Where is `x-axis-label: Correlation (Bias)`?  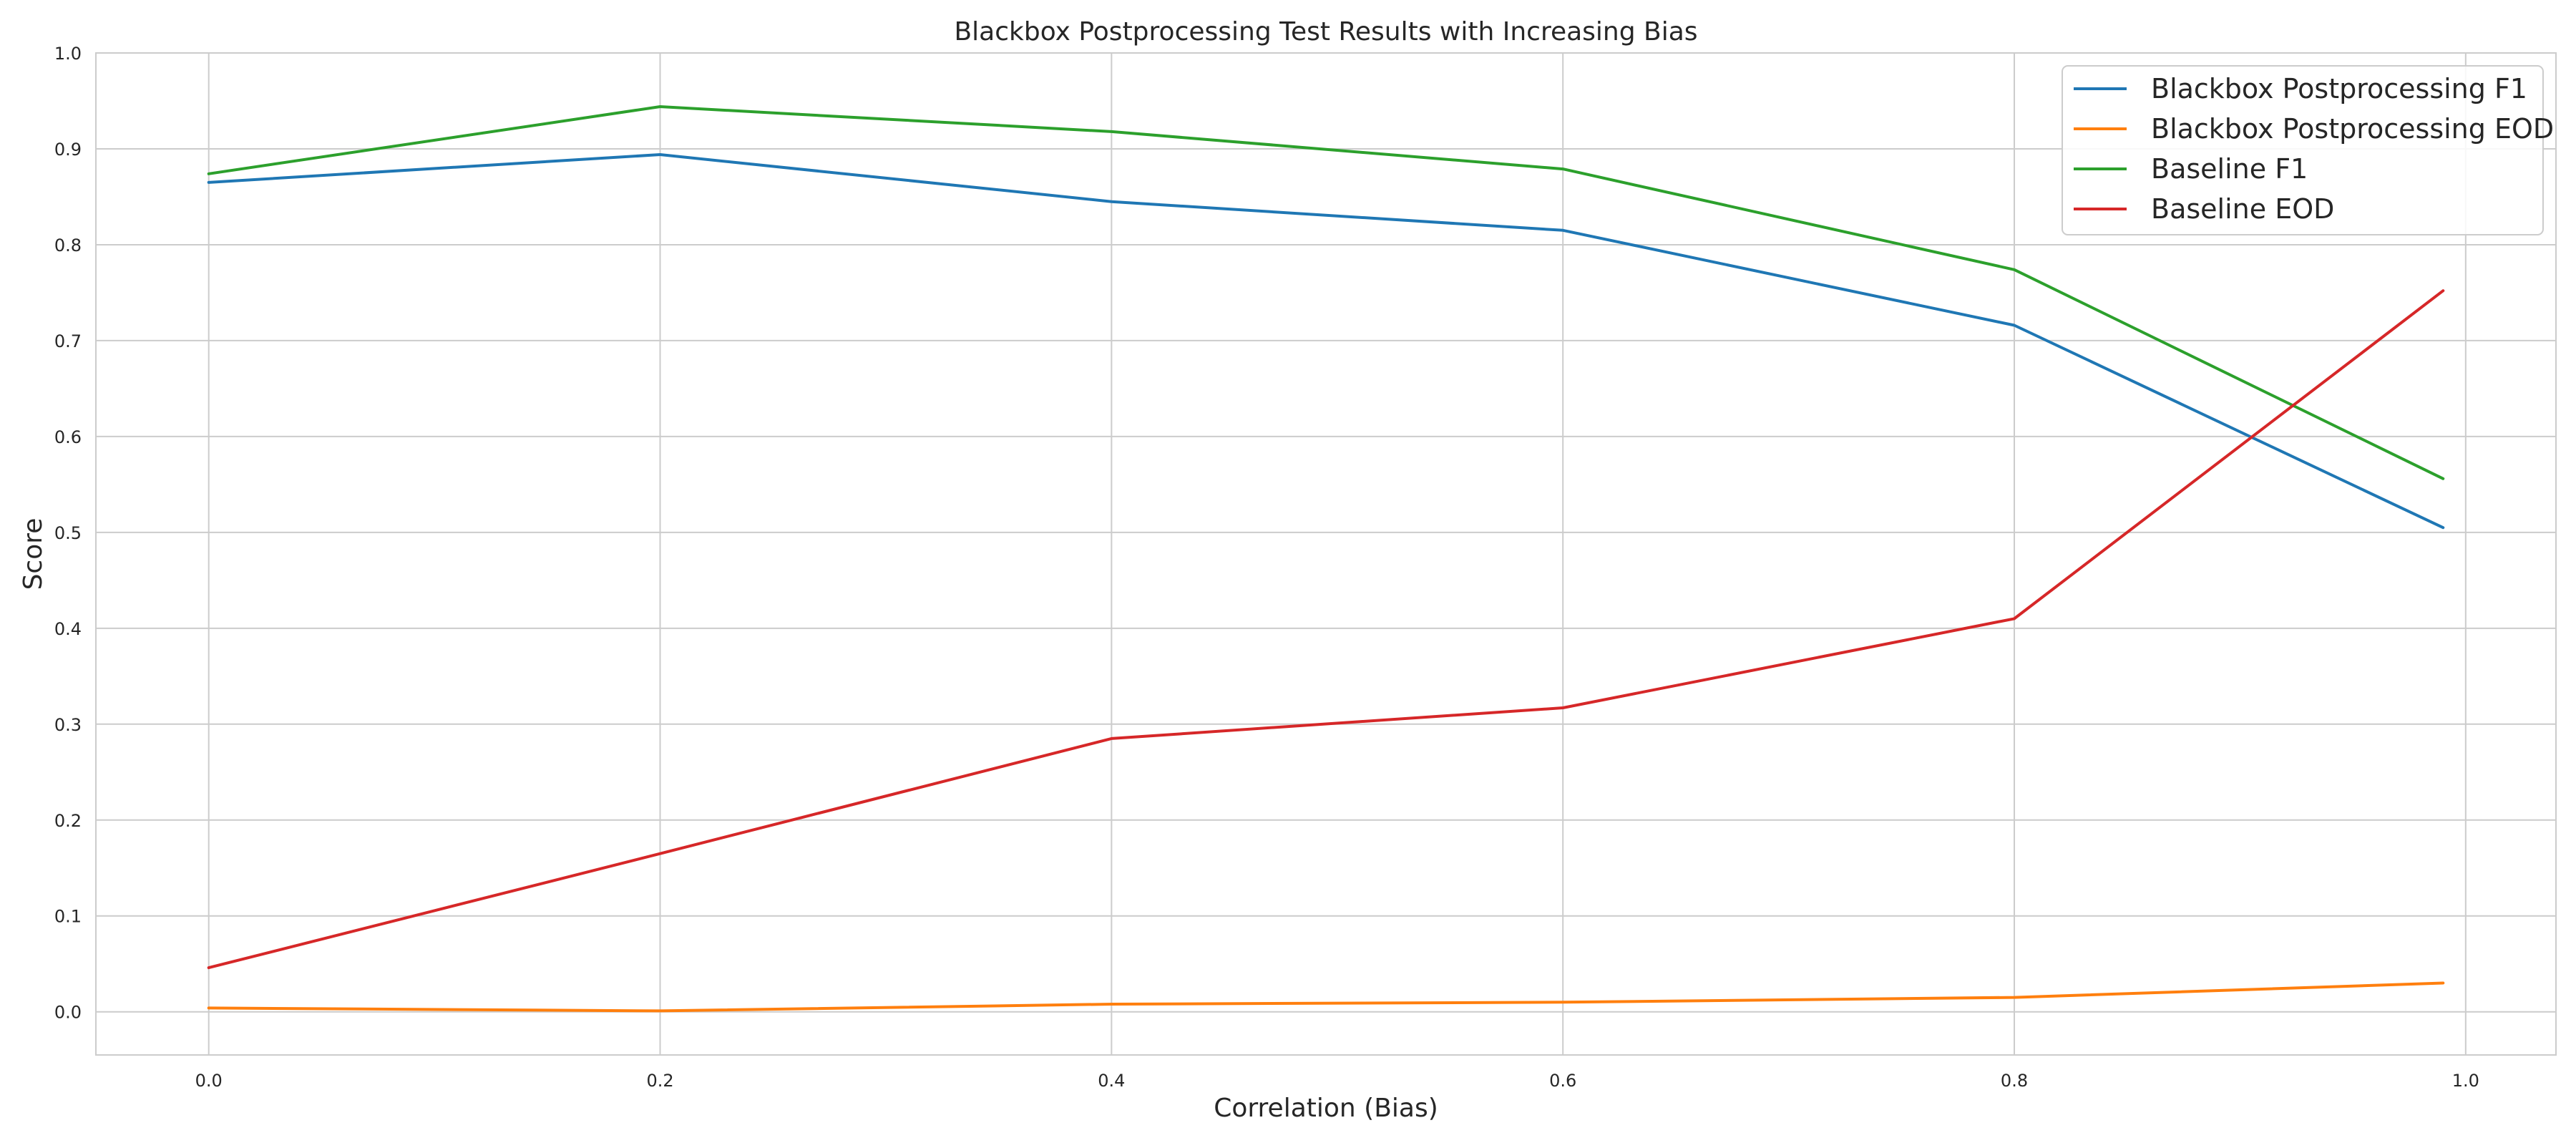
x-axis-label: Correlation (Bias) is located at coordinates (1326, 1109).